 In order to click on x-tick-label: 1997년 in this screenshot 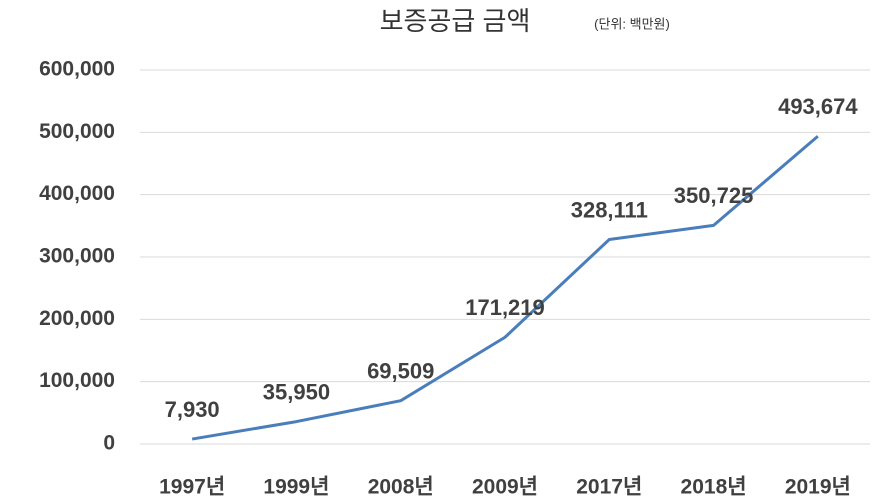, I will do `click(192, 487)`.